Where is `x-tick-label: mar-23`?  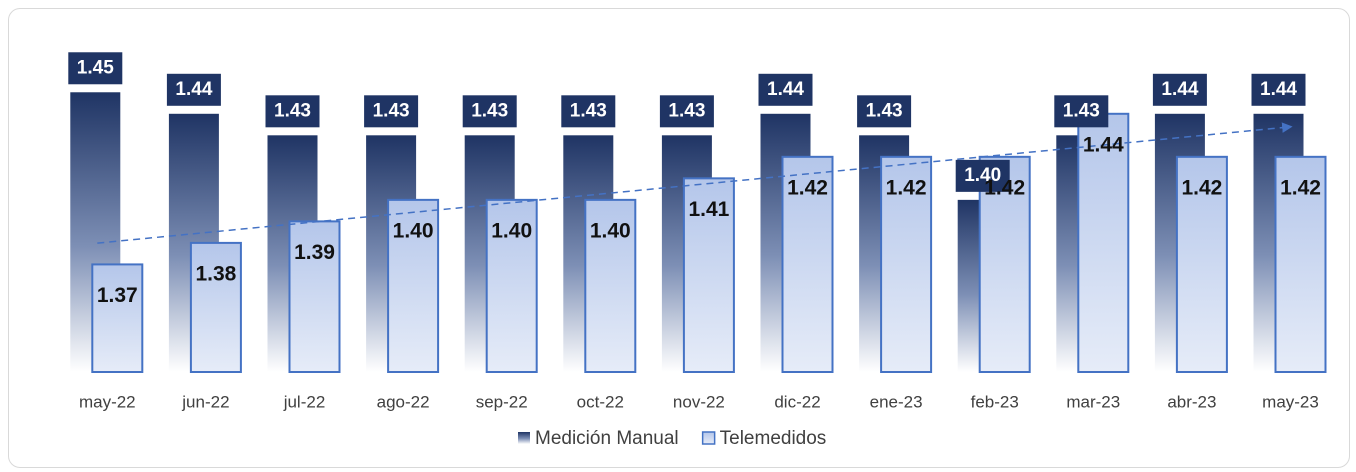 x-tick-label: mar-23 is located at coordinates (1093, 401).